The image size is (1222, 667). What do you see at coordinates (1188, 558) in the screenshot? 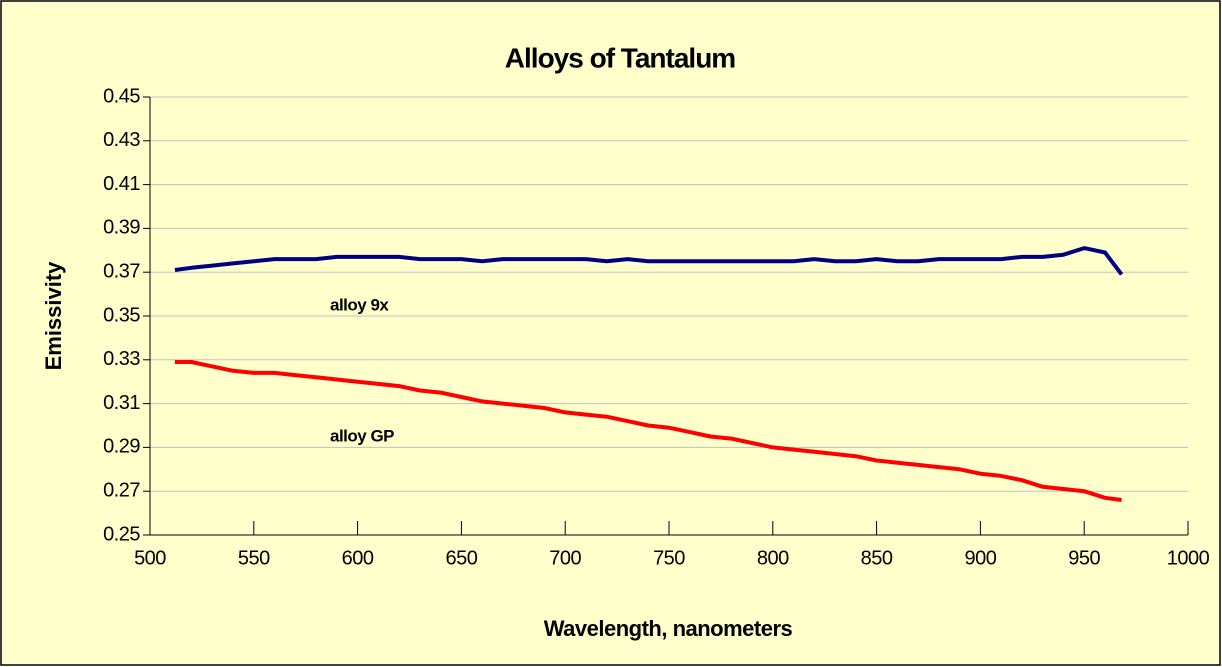
I see `x-tick-label: 1000` at bounding box center [1188, 558].